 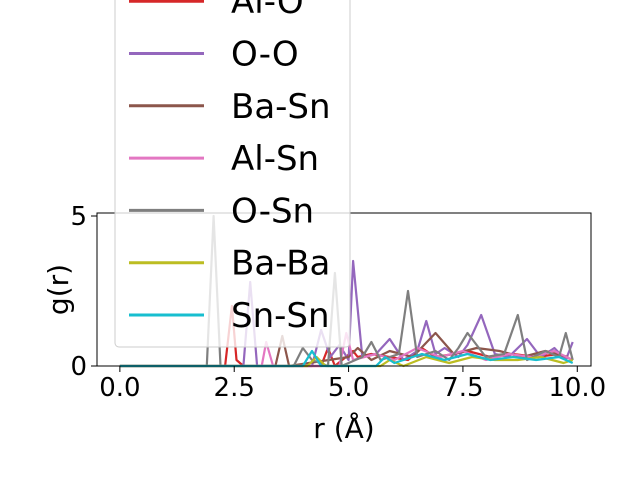 I want to click on x-axis-label: r (Å), so click(x=343, y=428).